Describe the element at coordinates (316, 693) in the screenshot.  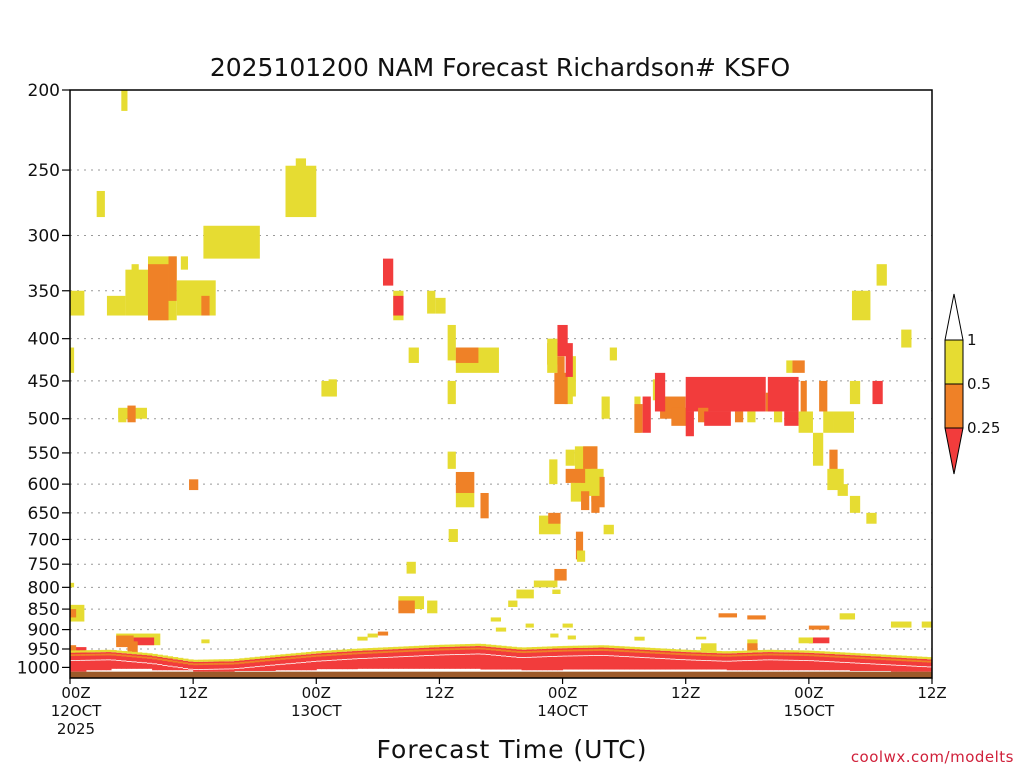
I see `x-tick-label: 00Z` at that location.